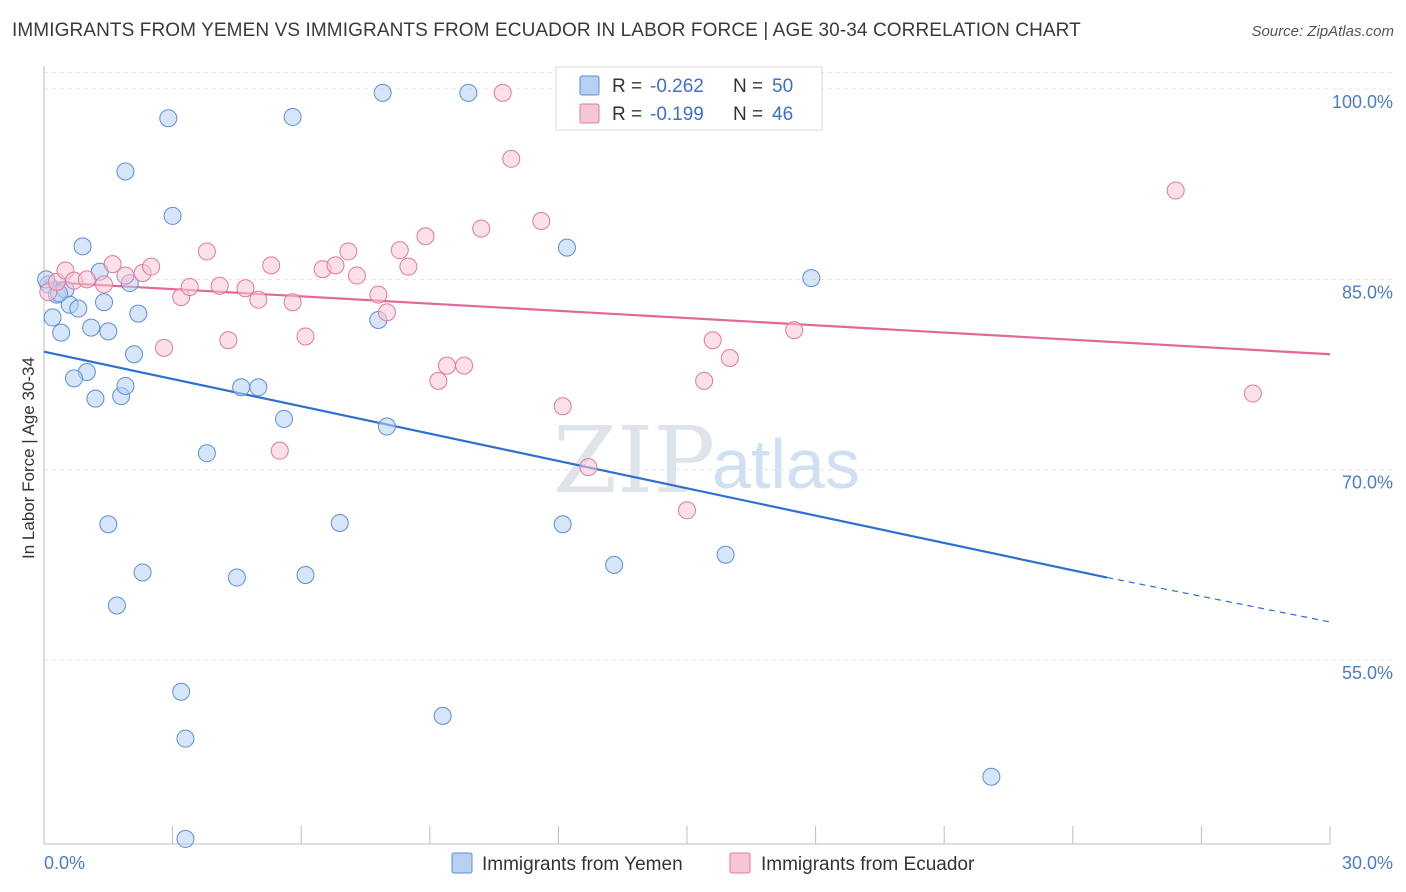  Describe the element at coordinates (1367, 673) in the screenshot. I see `y-tick-label-0: 55.0%` at that location.